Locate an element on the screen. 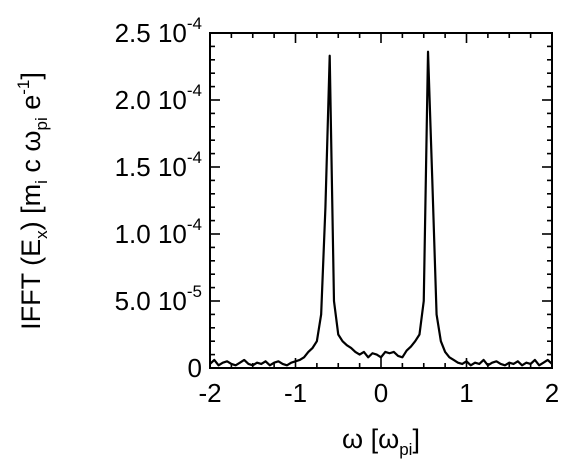 Image resolution: width=564 pixels, height=473 pixels. y-tick-label: 2.0 10-4 is located at coordinates (158, 98).